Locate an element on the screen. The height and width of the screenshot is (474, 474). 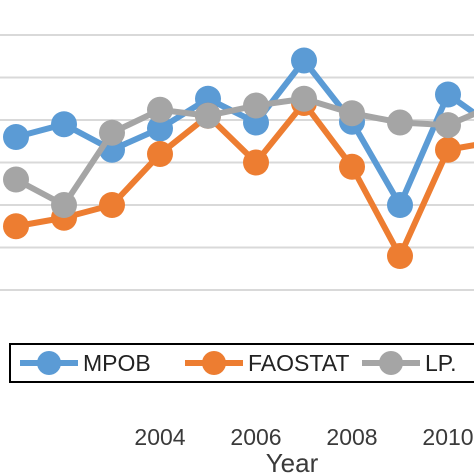
x-tick-label: 2008 is located at coordinates (351, 437).